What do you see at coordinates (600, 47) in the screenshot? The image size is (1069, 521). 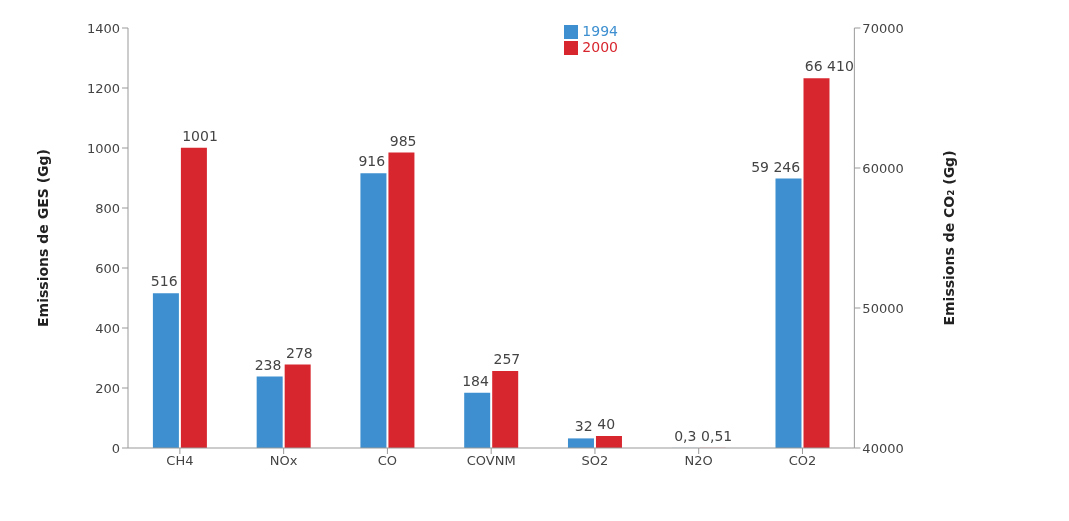 I see `legend-label: 2000` at bounding box center [600, 47].